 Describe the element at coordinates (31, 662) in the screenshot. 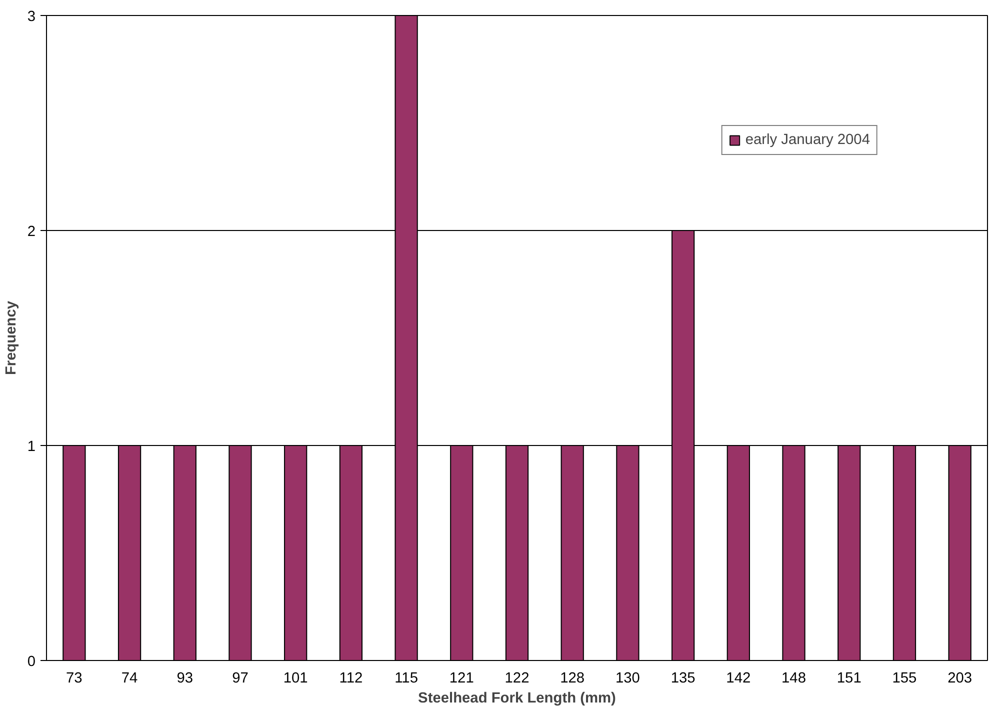

I see `y-tick-label: 0` at that location.